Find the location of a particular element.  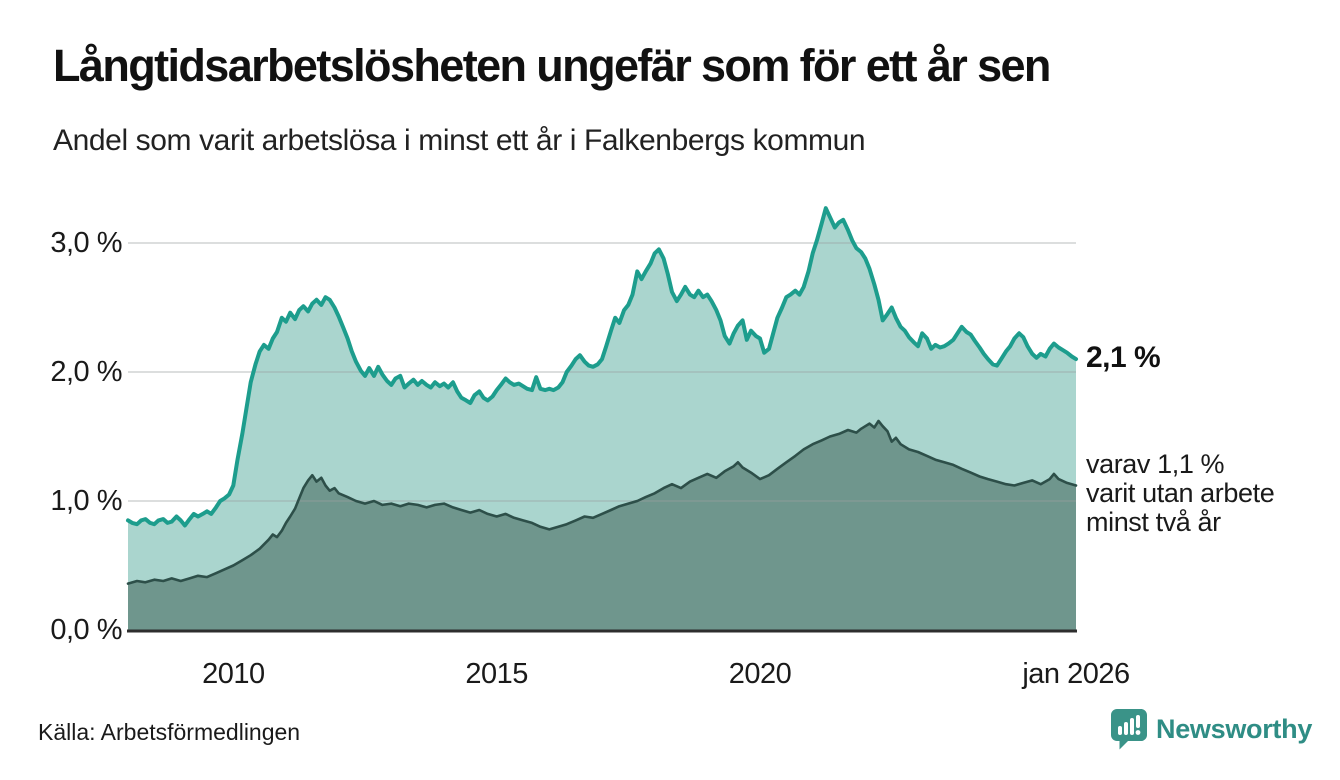

breakdown-line-2: varit utan arbete is located at coordinates (1180, 492).